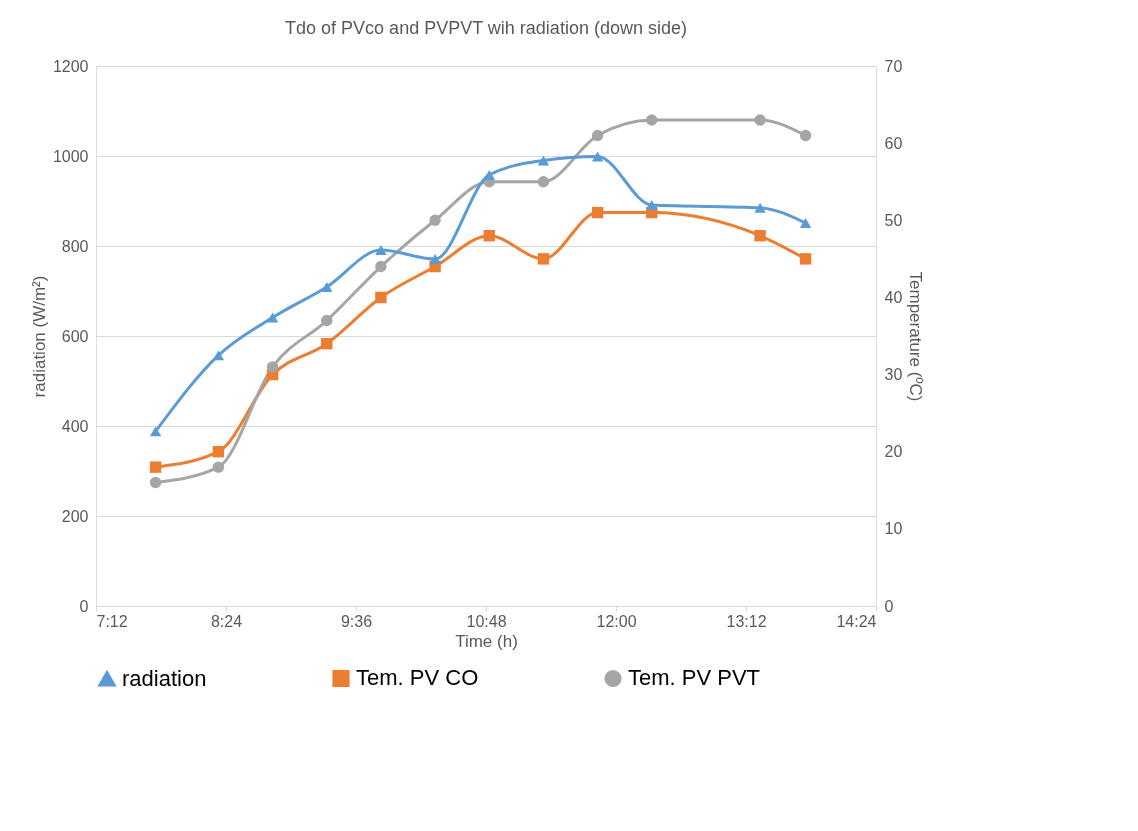 This screenshot has width=1138, height=831. I want to click on y-tick-label: 600, so click(75, 336).